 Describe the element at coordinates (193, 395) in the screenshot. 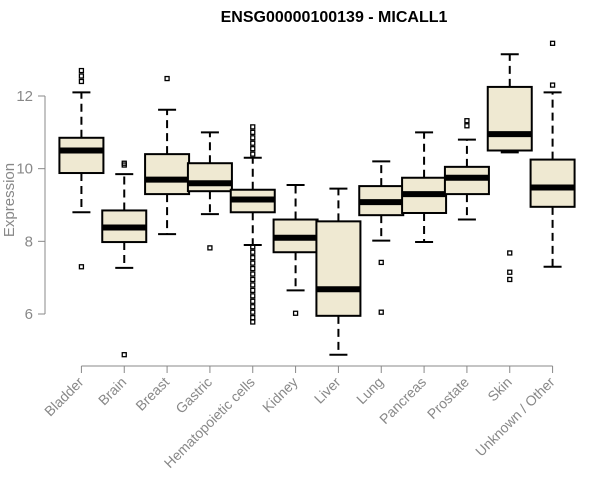

I see `x-tick-label: Gastric` at that location.